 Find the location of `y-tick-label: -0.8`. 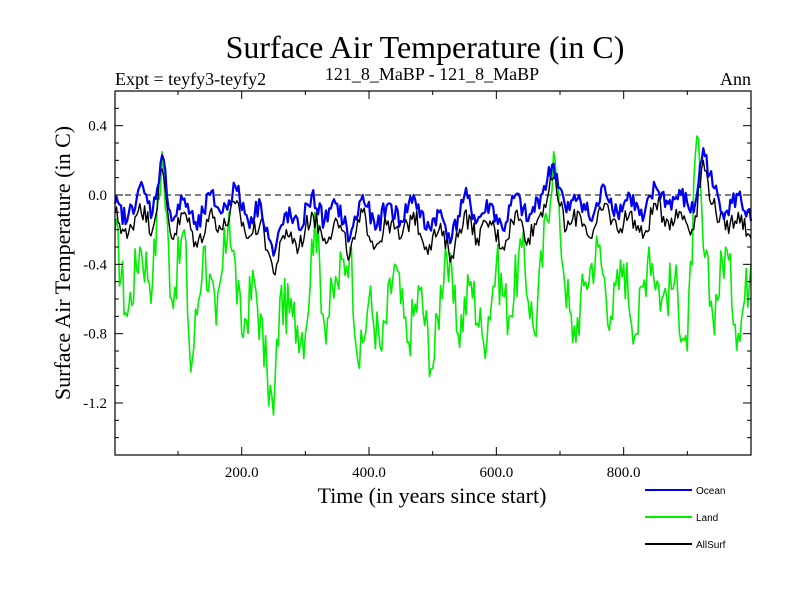

y-tick-label: -0.8 is located at coordinates (95, 335).